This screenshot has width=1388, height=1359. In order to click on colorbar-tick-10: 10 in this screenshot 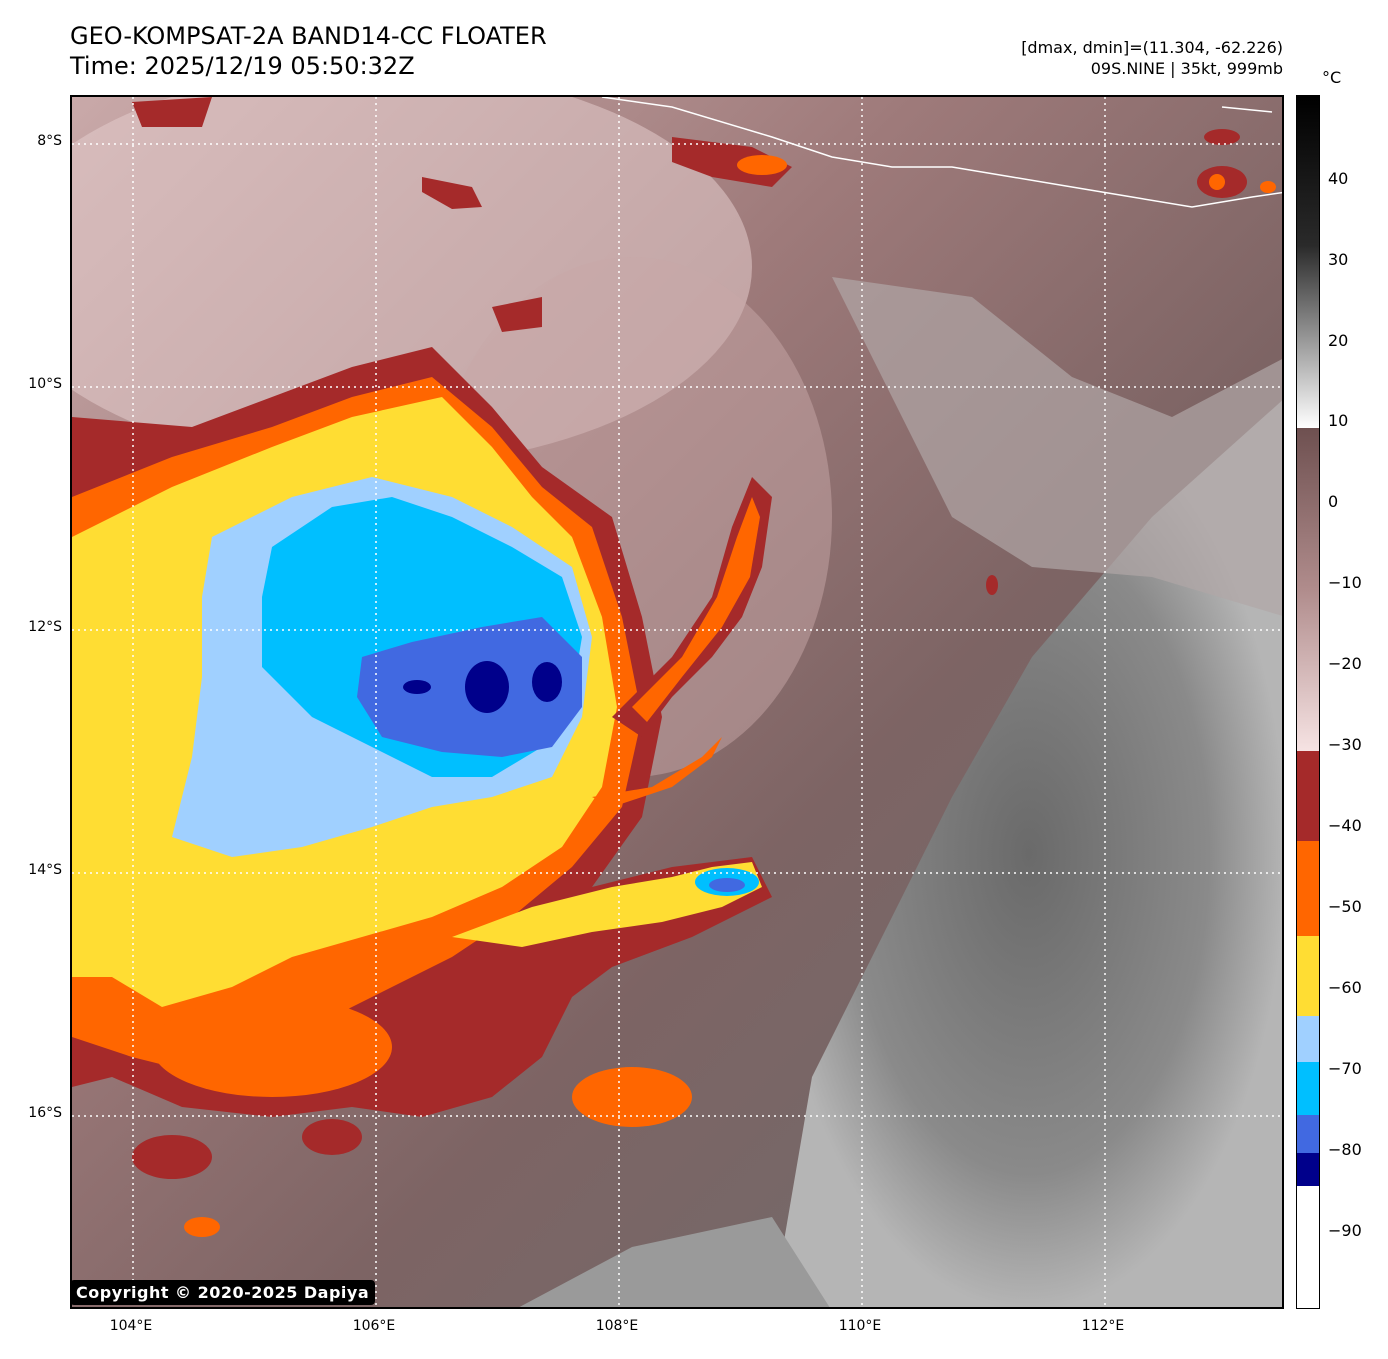, I will do `click(1338, 420)`.